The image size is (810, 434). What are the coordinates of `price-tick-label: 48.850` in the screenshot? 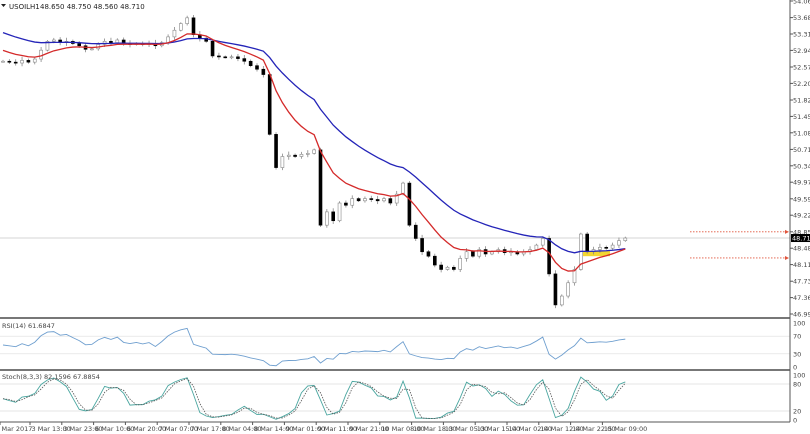 It's located at (801, 232).